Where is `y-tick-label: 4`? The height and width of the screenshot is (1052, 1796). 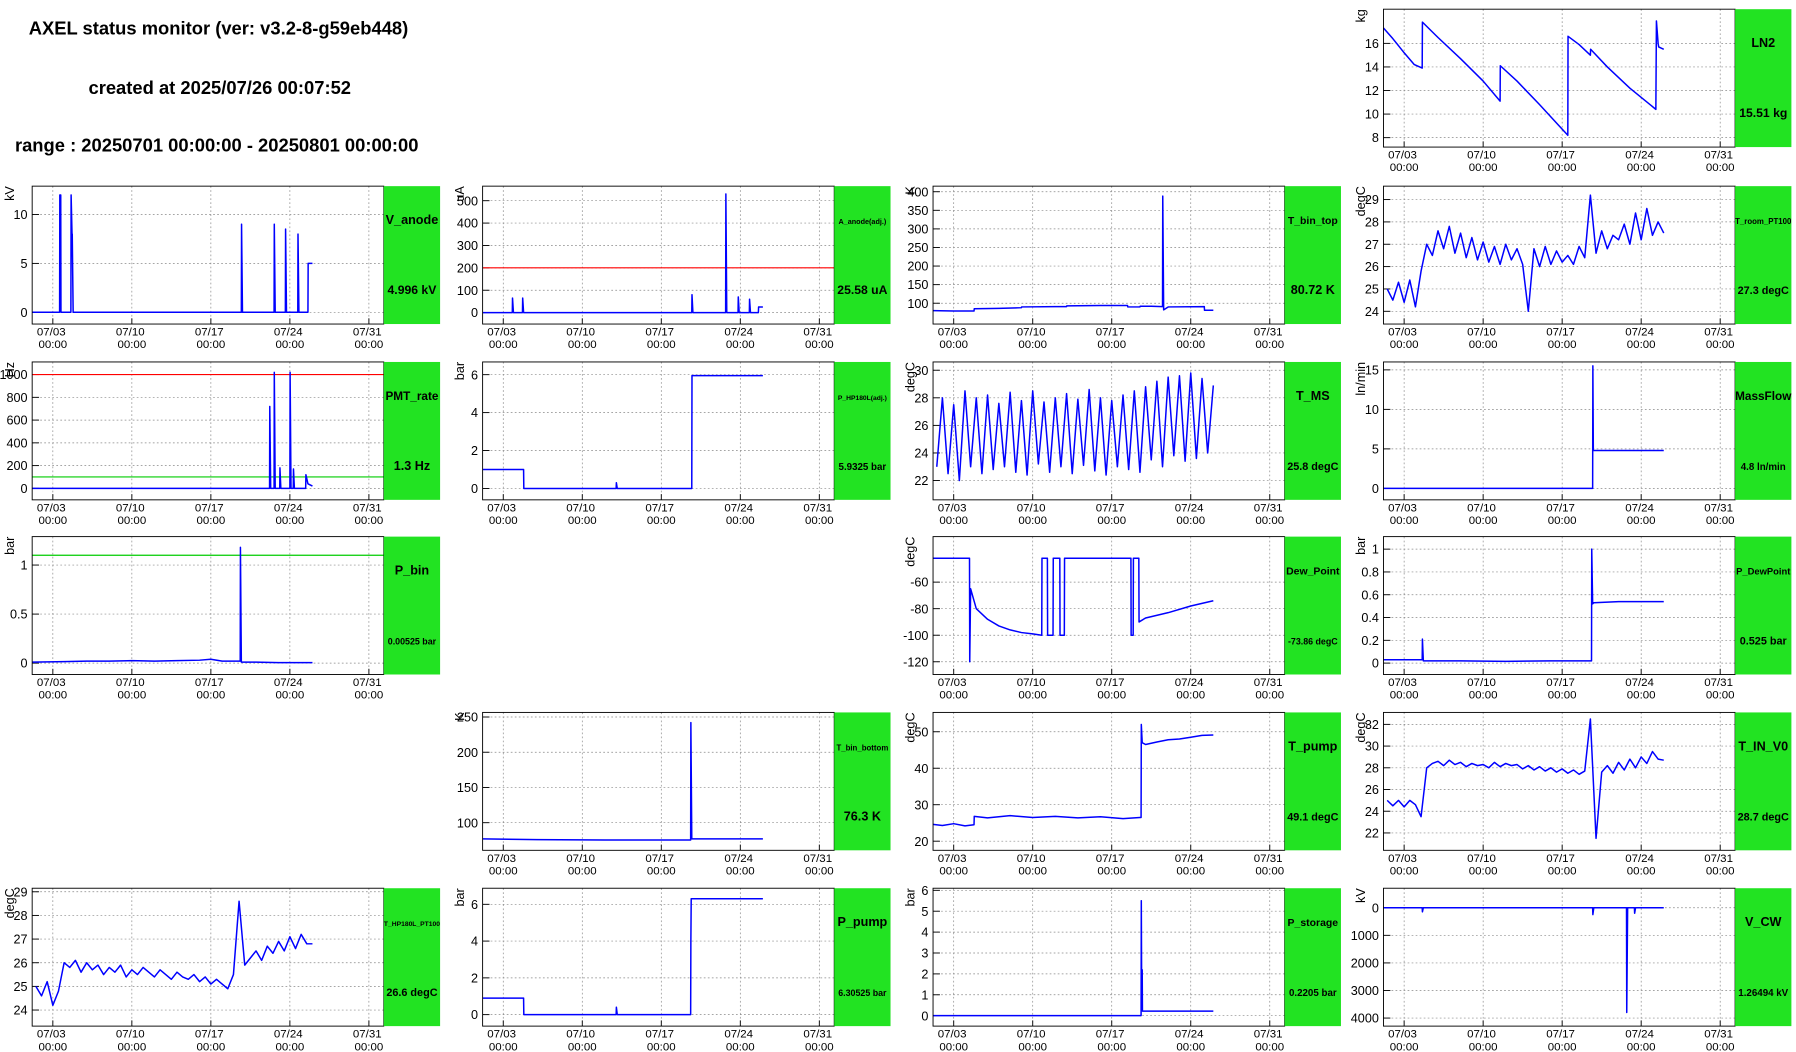 y-tick-label: 4 is located at coordinates (474, 413).